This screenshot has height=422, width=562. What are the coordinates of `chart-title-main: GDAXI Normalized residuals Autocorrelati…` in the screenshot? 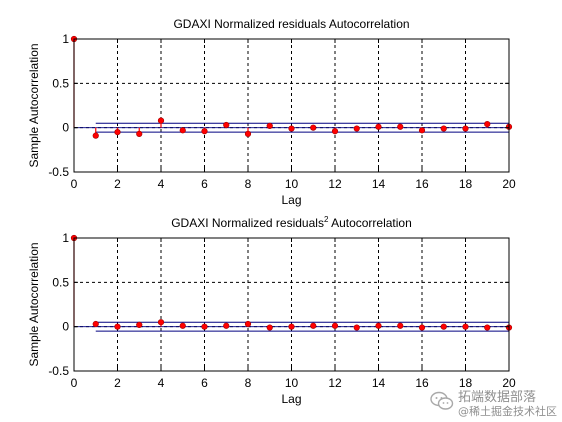 It's located at (291, 24).